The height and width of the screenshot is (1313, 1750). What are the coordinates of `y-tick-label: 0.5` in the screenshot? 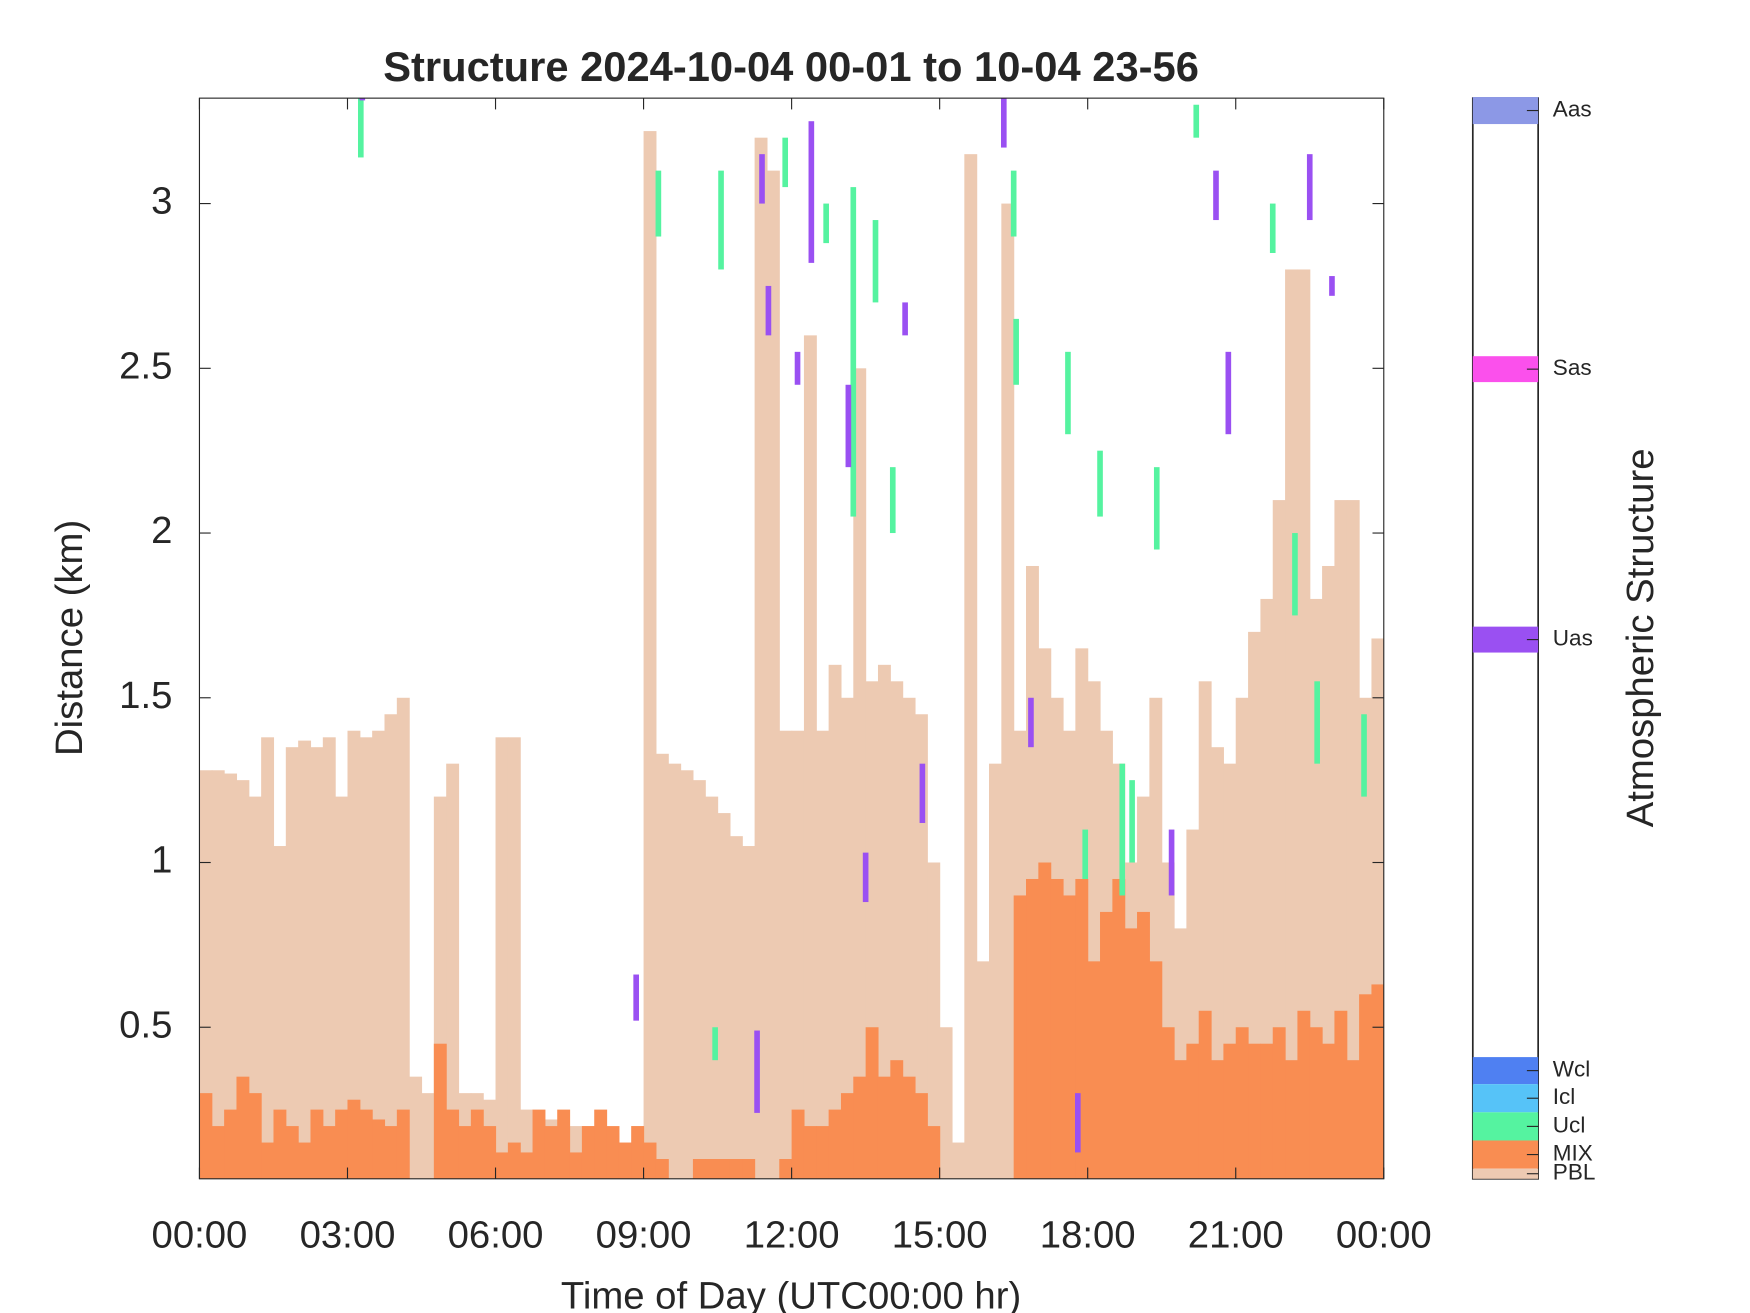 It's located at (145, 1024).